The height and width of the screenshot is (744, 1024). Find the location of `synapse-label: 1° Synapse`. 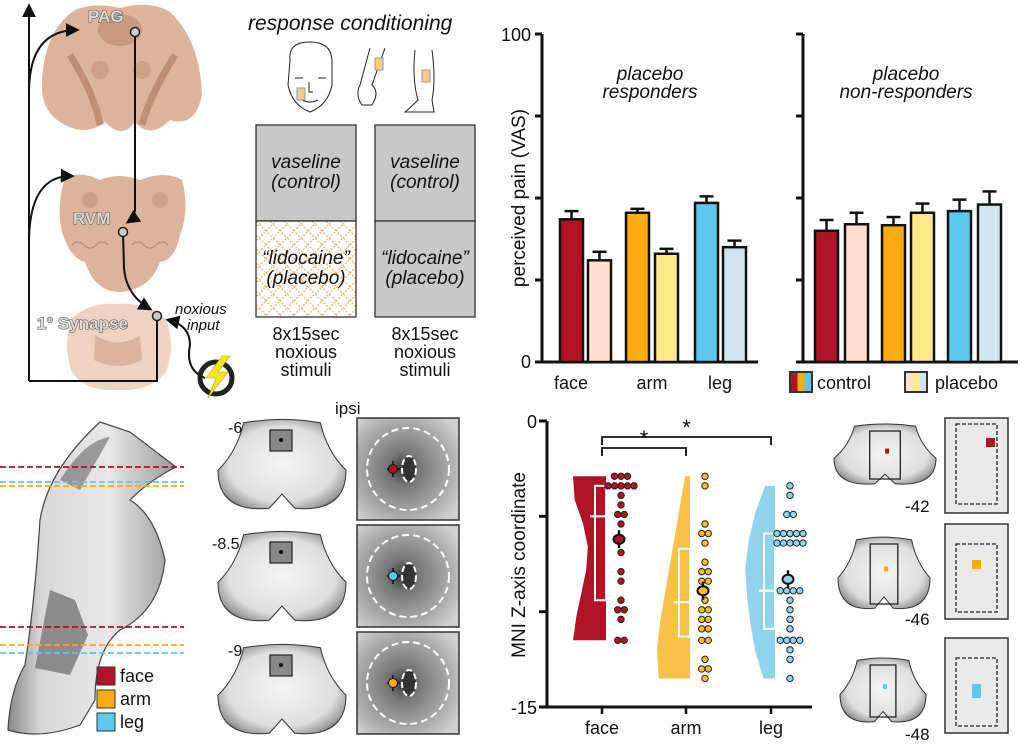

synapse-label: 1° Synapse is located at coordinates (82, 323).